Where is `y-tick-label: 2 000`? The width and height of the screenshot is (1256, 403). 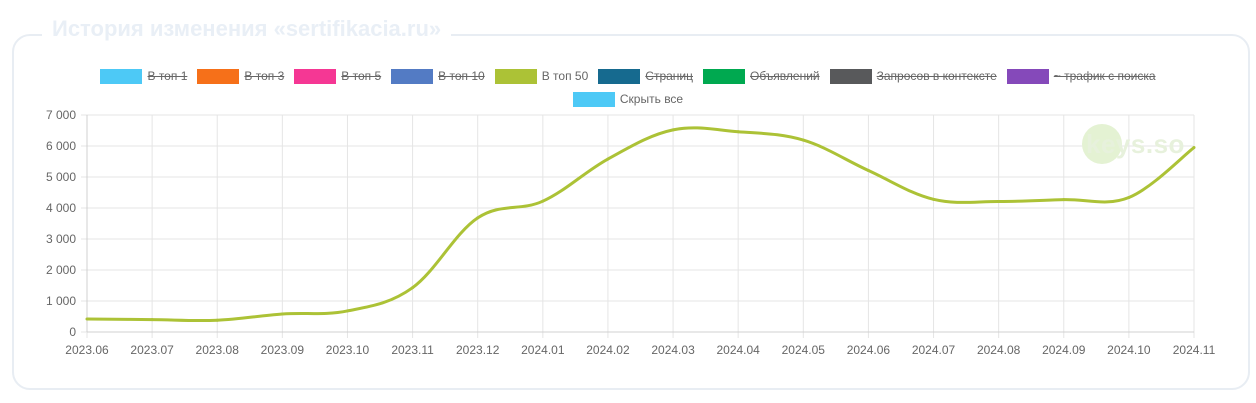 y-tick-label: 2 000 is located at coordinates (61, 270).